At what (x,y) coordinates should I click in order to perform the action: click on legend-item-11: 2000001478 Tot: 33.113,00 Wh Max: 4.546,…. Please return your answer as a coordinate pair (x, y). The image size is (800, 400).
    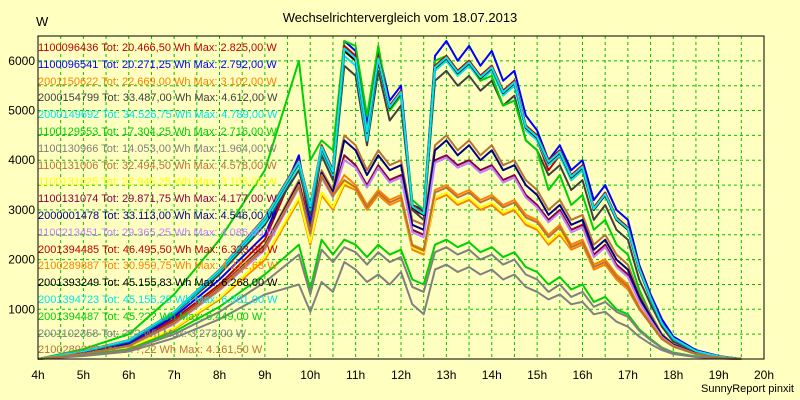
    Looking at the image, I should click on (157, 215).